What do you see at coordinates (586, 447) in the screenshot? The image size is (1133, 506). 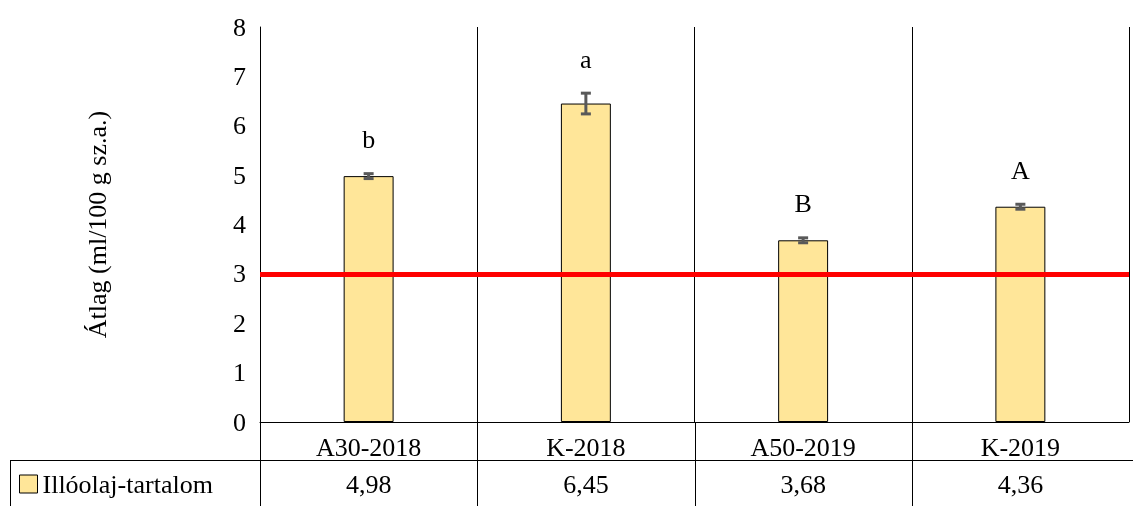 I see `x-tick-label: K-2018` at bounding box center [586, 447].